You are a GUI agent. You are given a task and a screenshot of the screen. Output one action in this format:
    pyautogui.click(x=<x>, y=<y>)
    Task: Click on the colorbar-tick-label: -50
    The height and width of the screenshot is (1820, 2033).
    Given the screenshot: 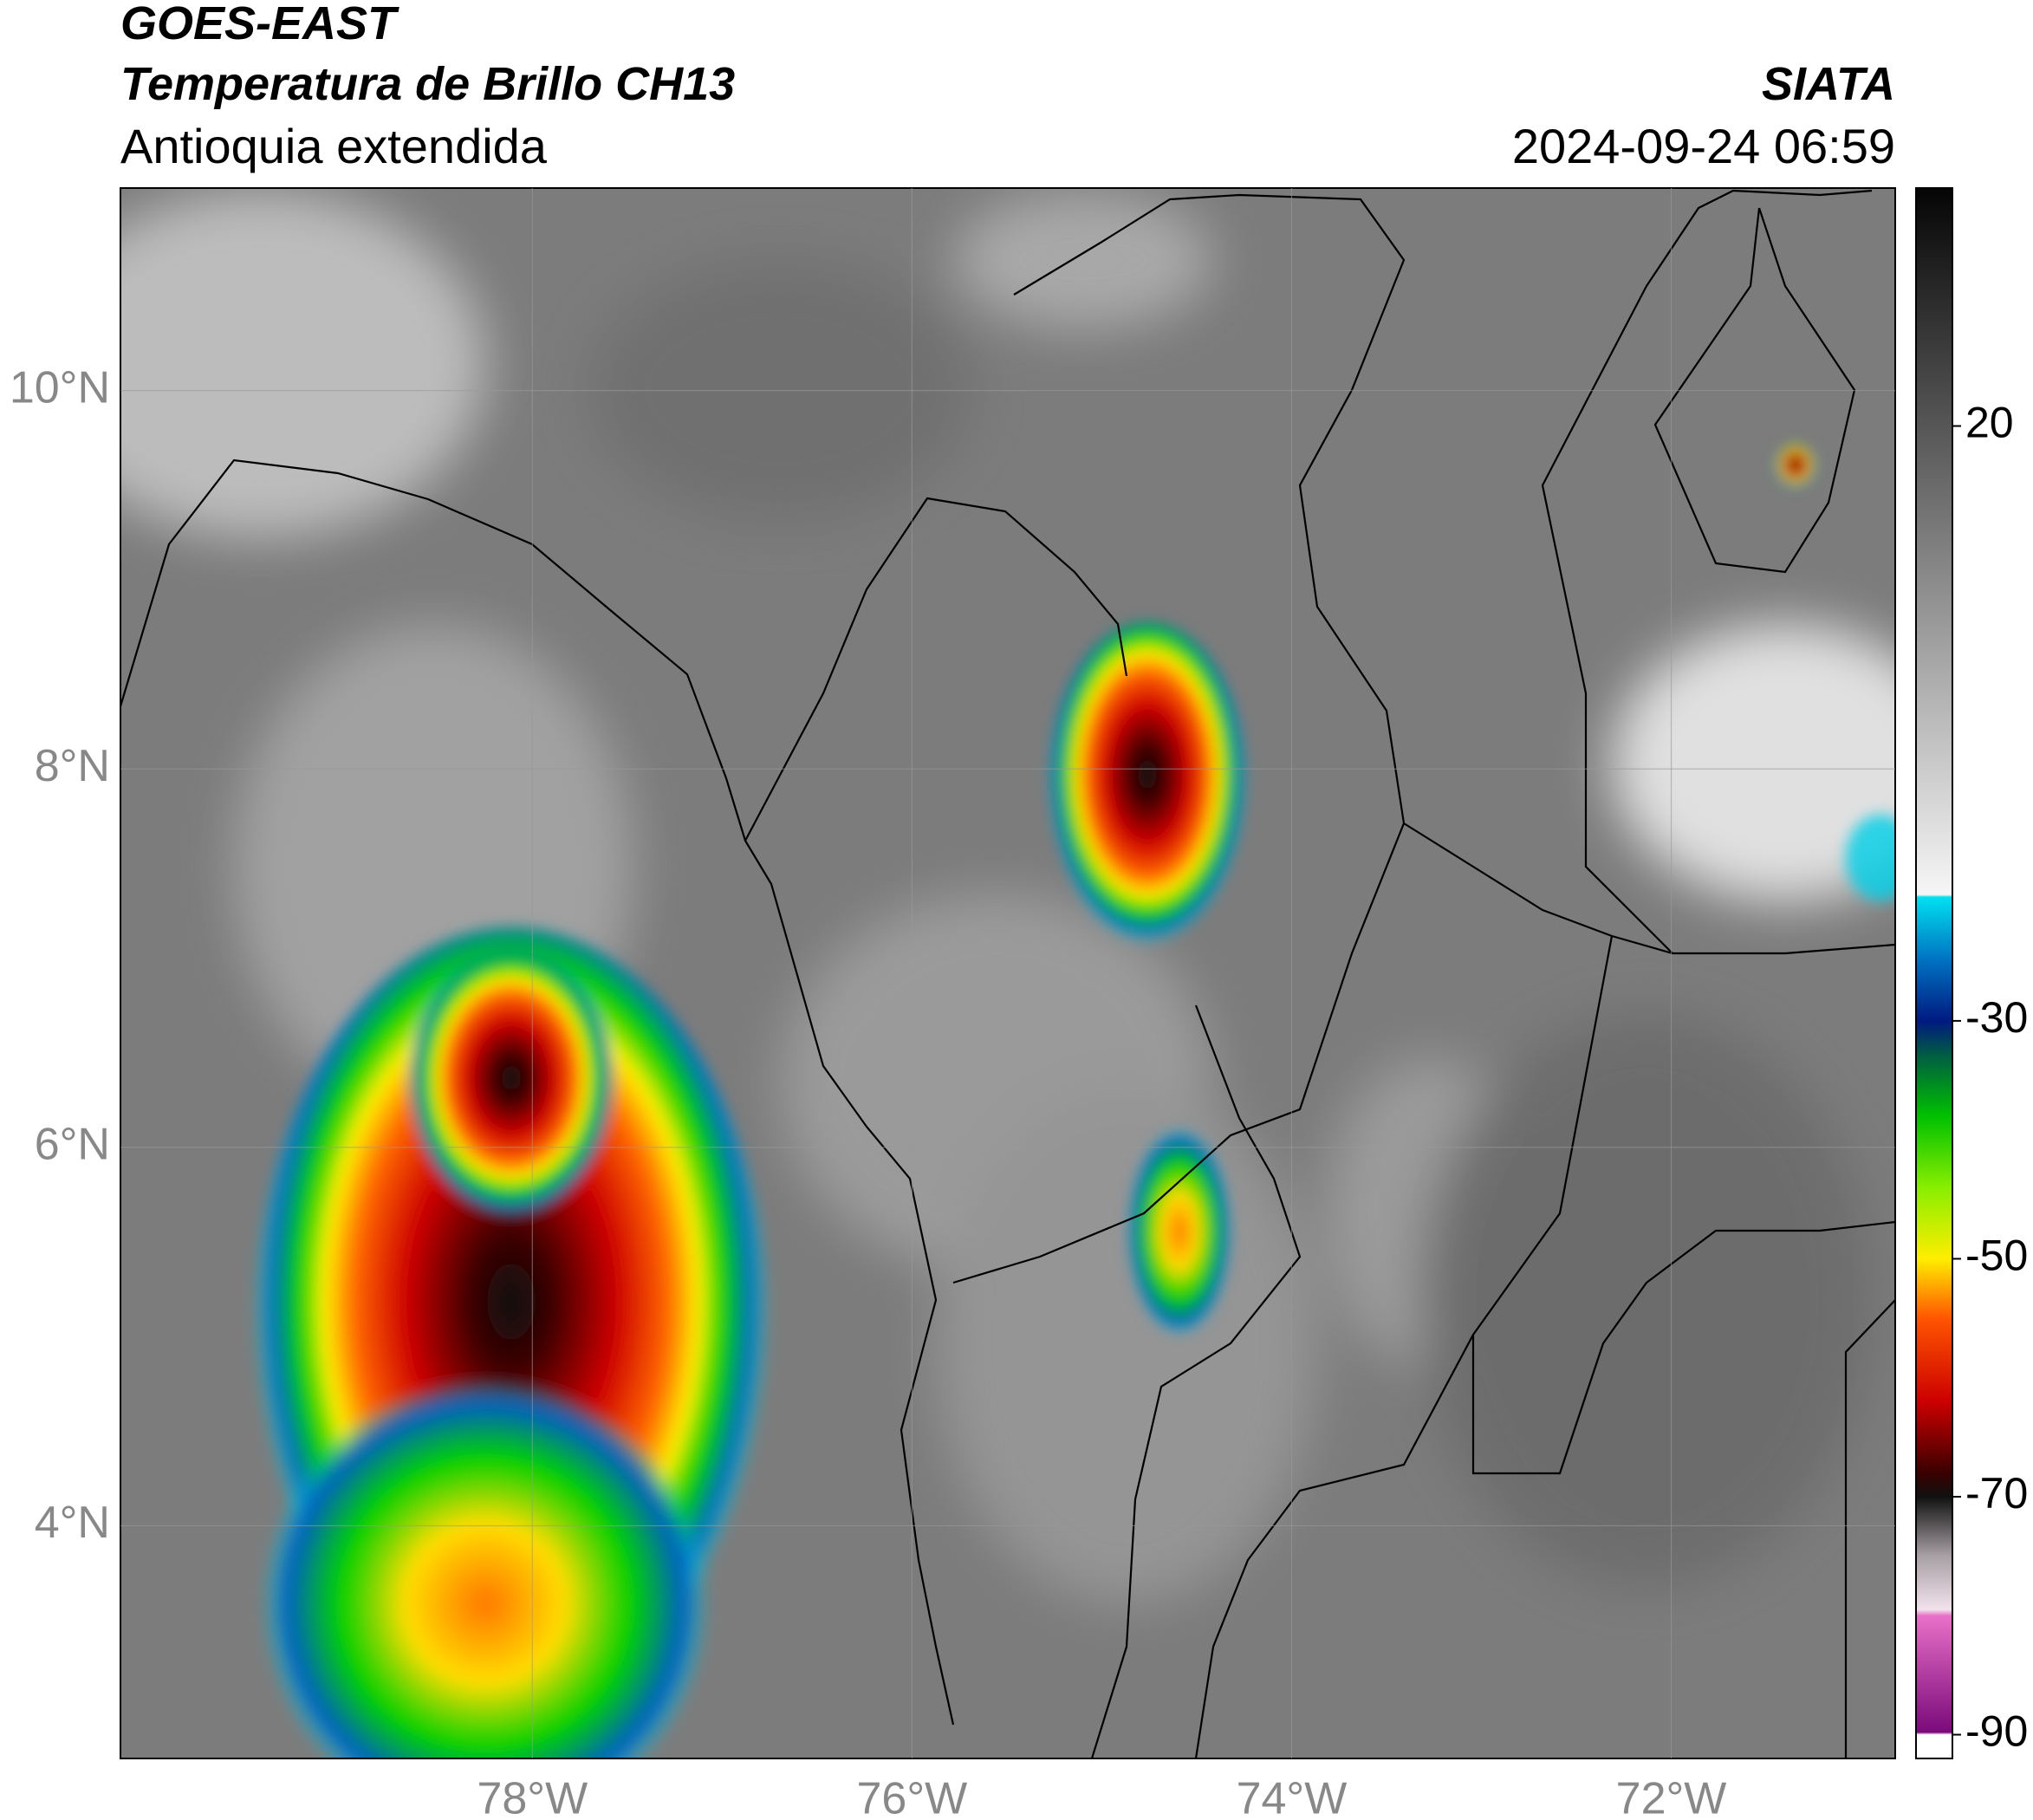 What is the action you would take?
    pyautogui.click(x=1997, y=1256)
    